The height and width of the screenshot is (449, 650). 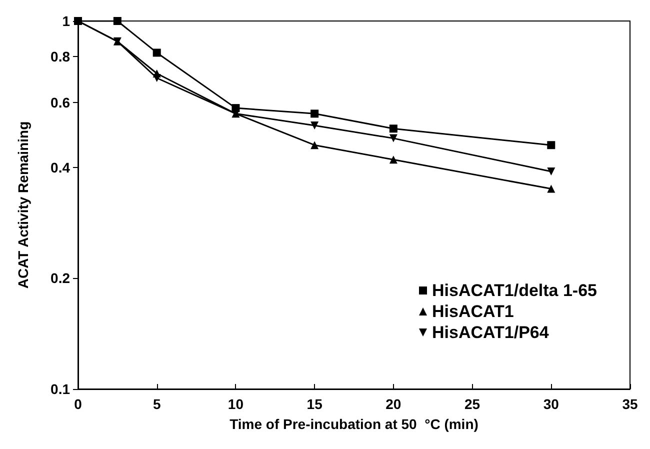 What do you see at coordinates (60, 278) in the screenshot?
I see `y-tick-label: 0.2` at bounding box center [60, 278].